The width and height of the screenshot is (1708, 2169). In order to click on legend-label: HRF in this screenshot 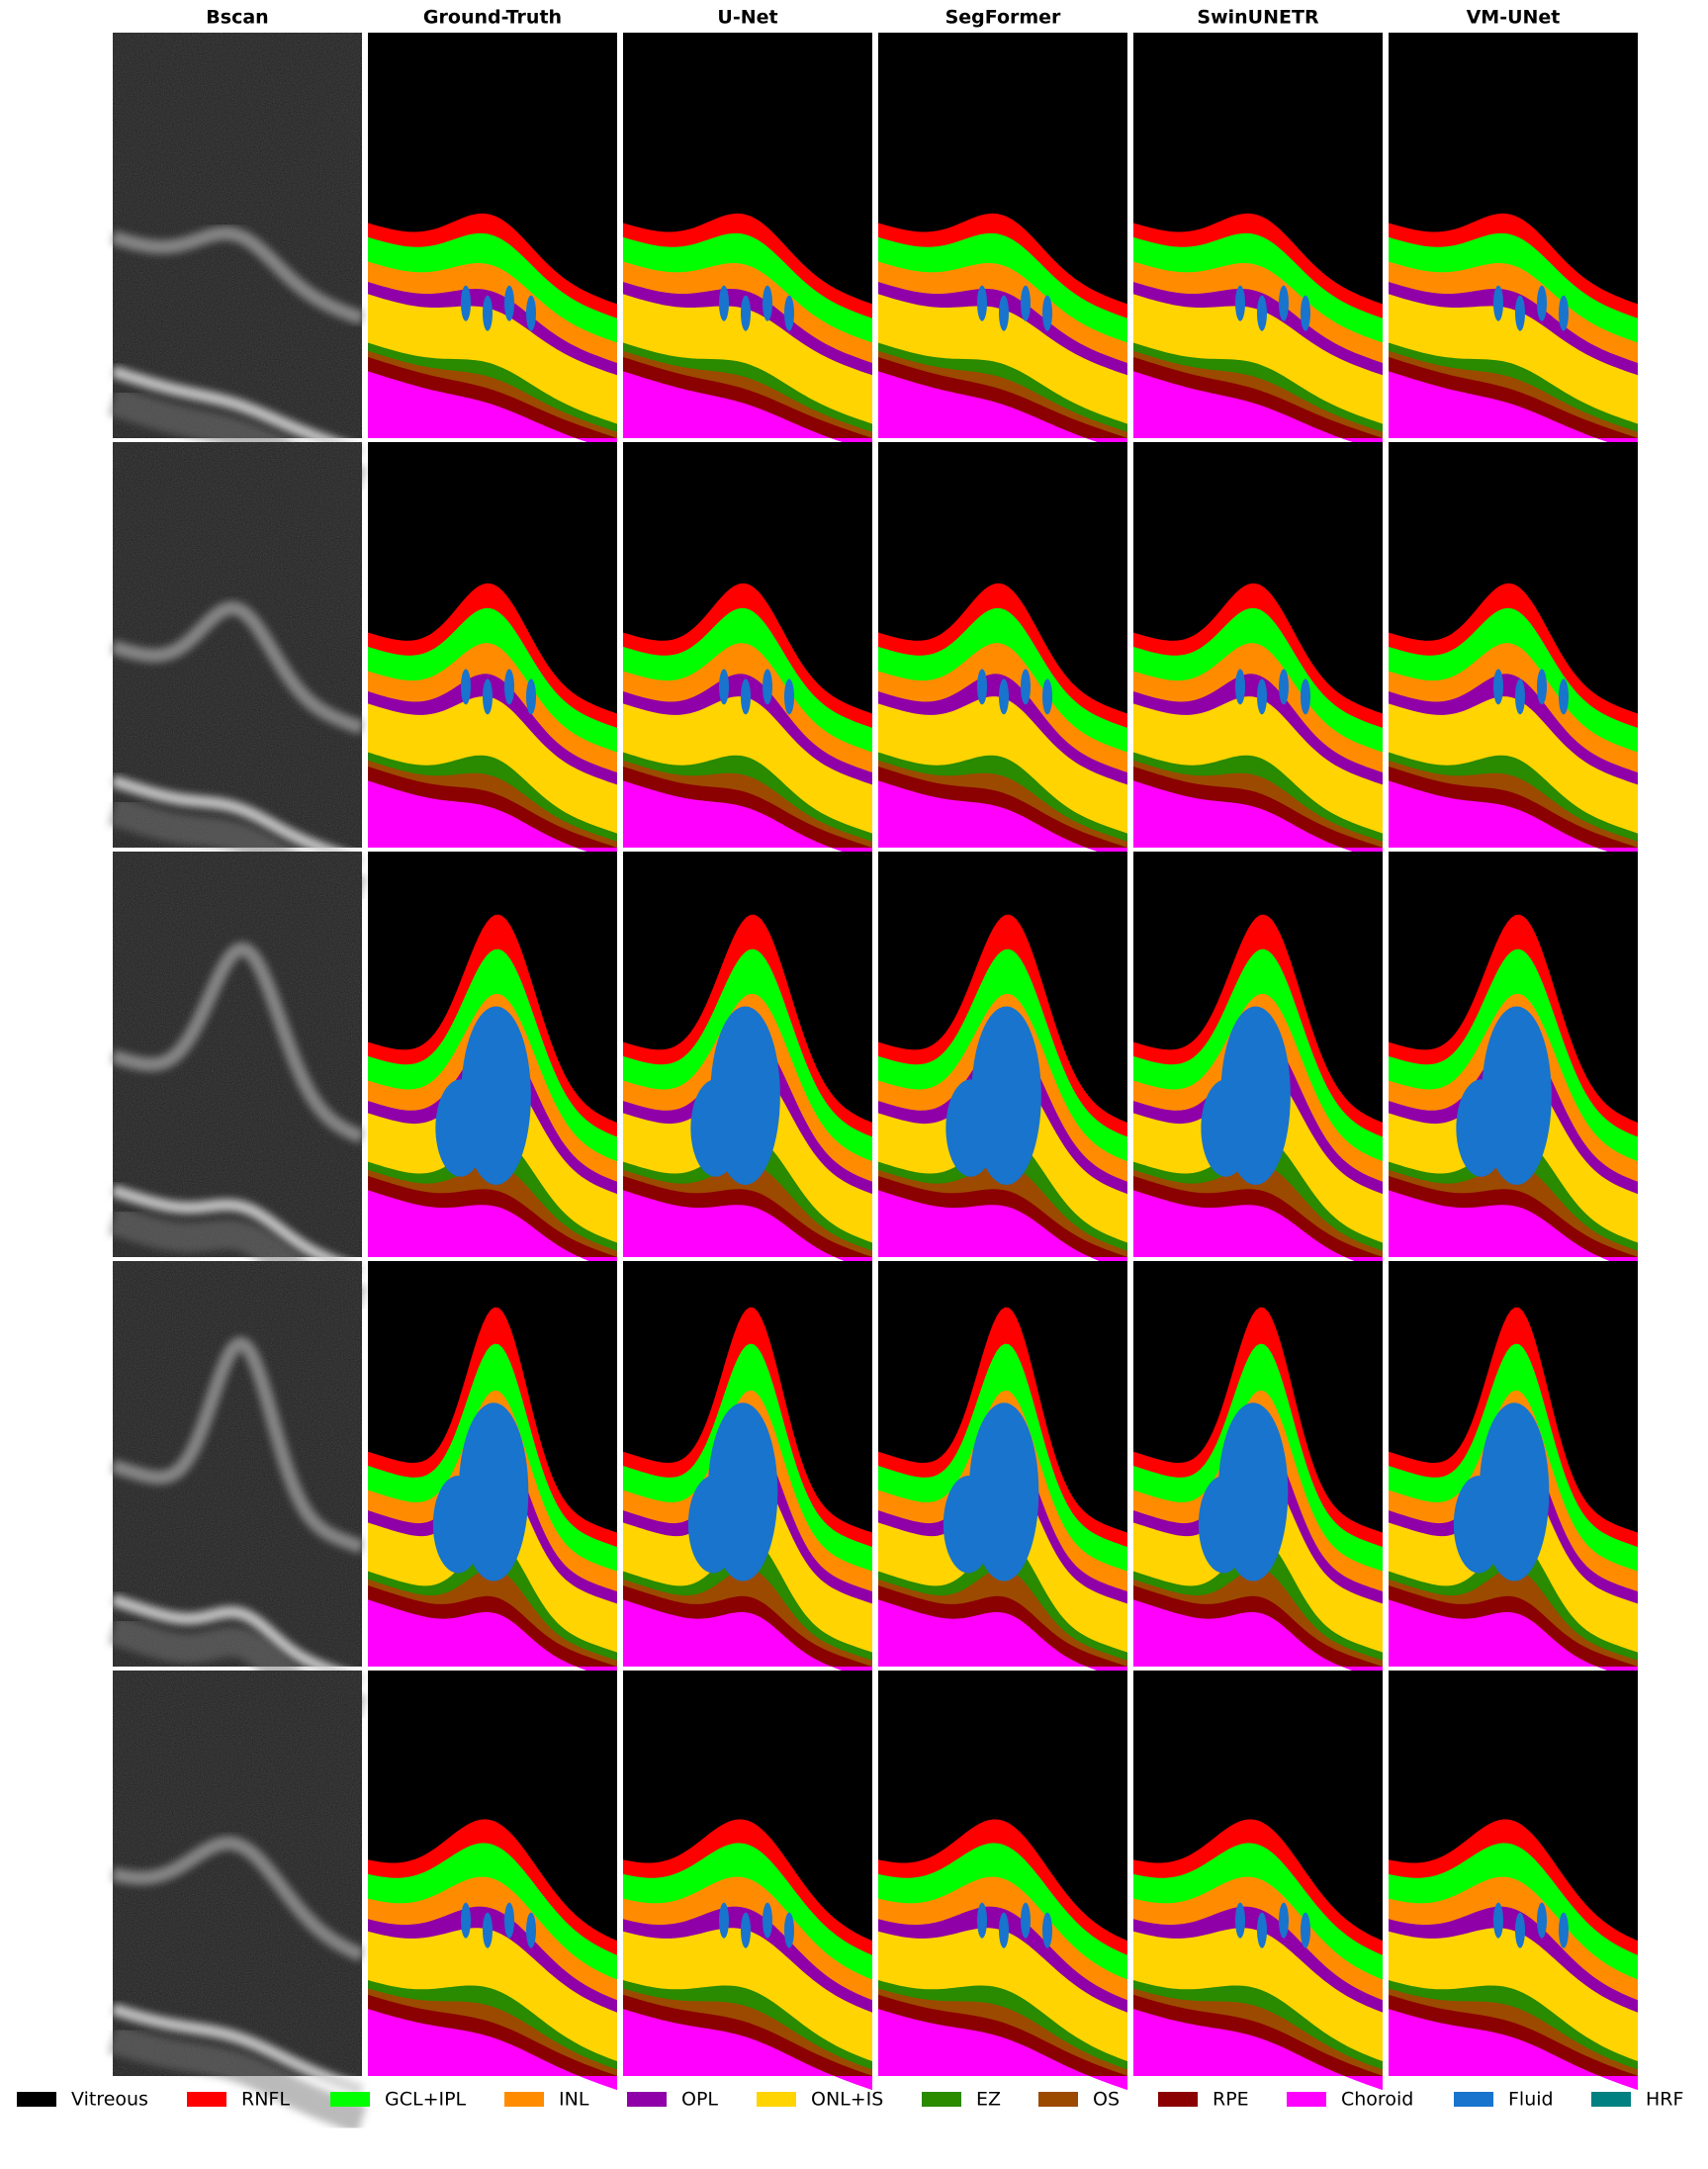, I will do `click(1664, 2100)`.